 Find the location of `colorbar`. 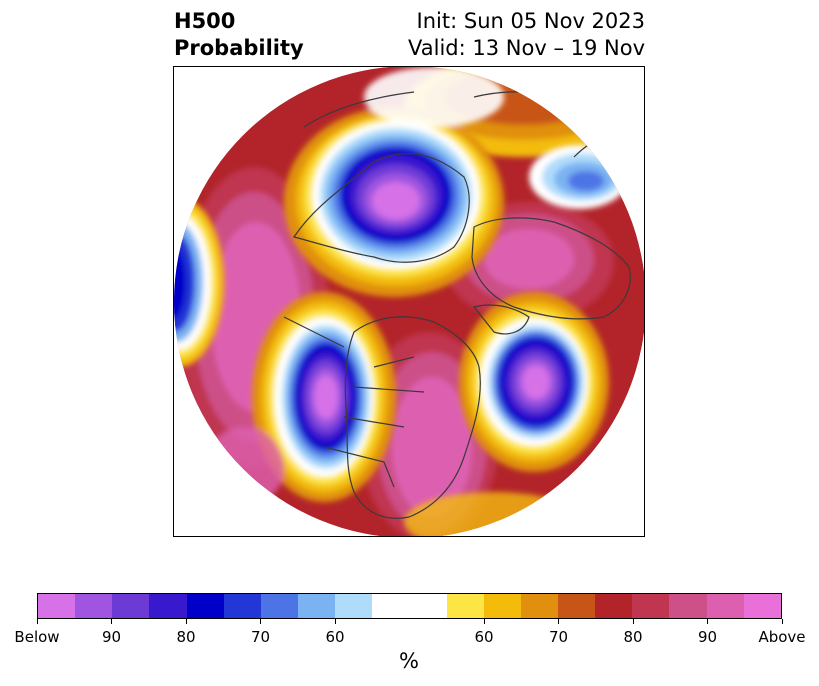

colorbar is located at coordinates (409, 606).